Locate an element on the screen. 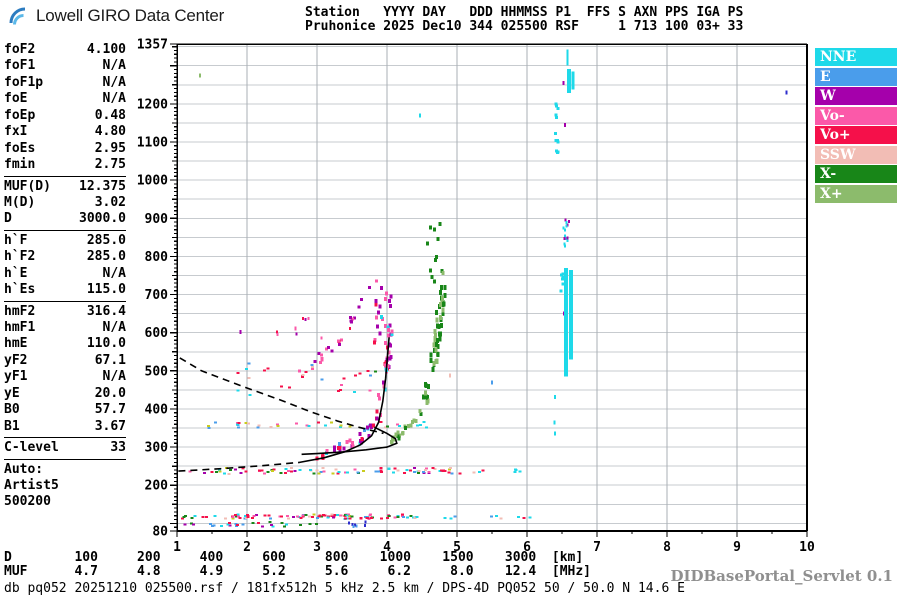 This screenshot has width=900, height=600. readout-label: foE is located at coordinates (16, 99).